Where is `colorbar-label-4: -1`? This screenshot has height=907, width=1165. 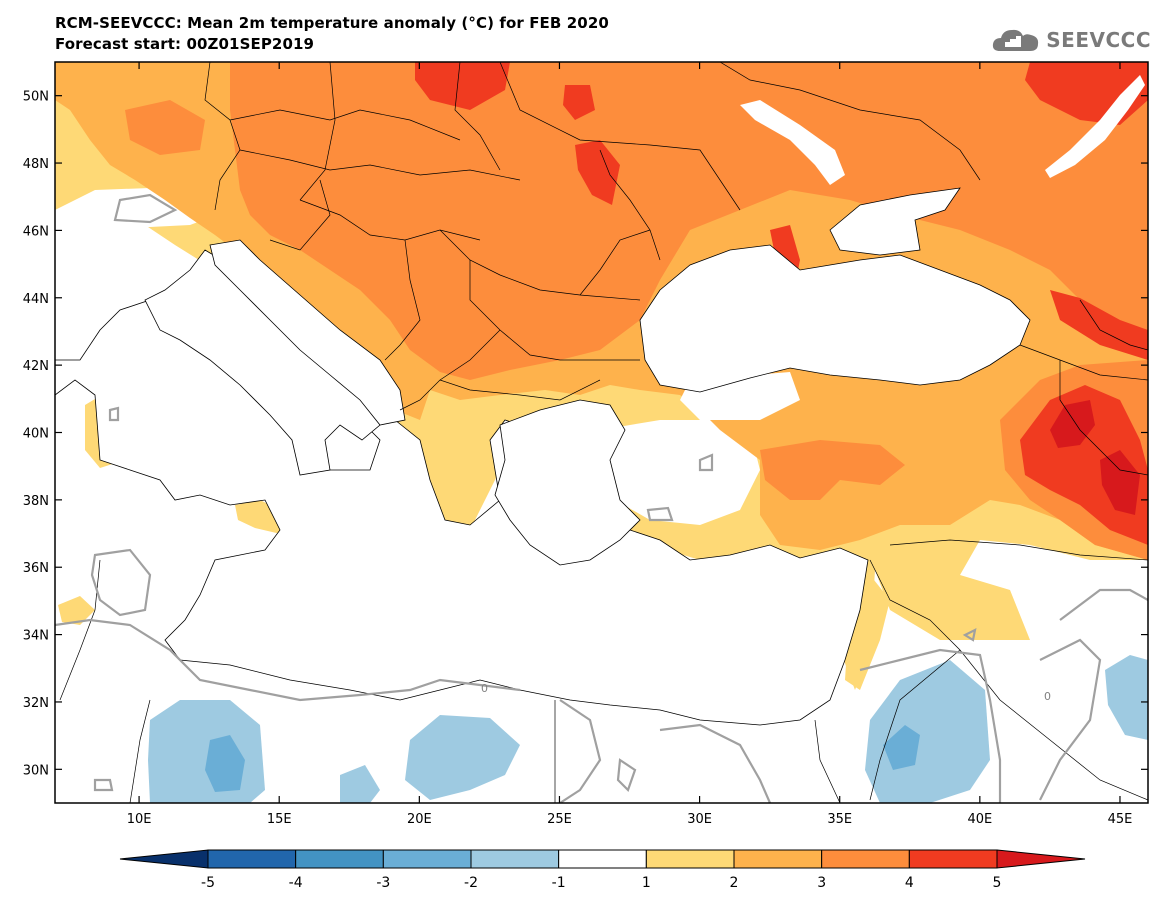 colorbar-label-4: -1 is located at coordinates (559, 883).